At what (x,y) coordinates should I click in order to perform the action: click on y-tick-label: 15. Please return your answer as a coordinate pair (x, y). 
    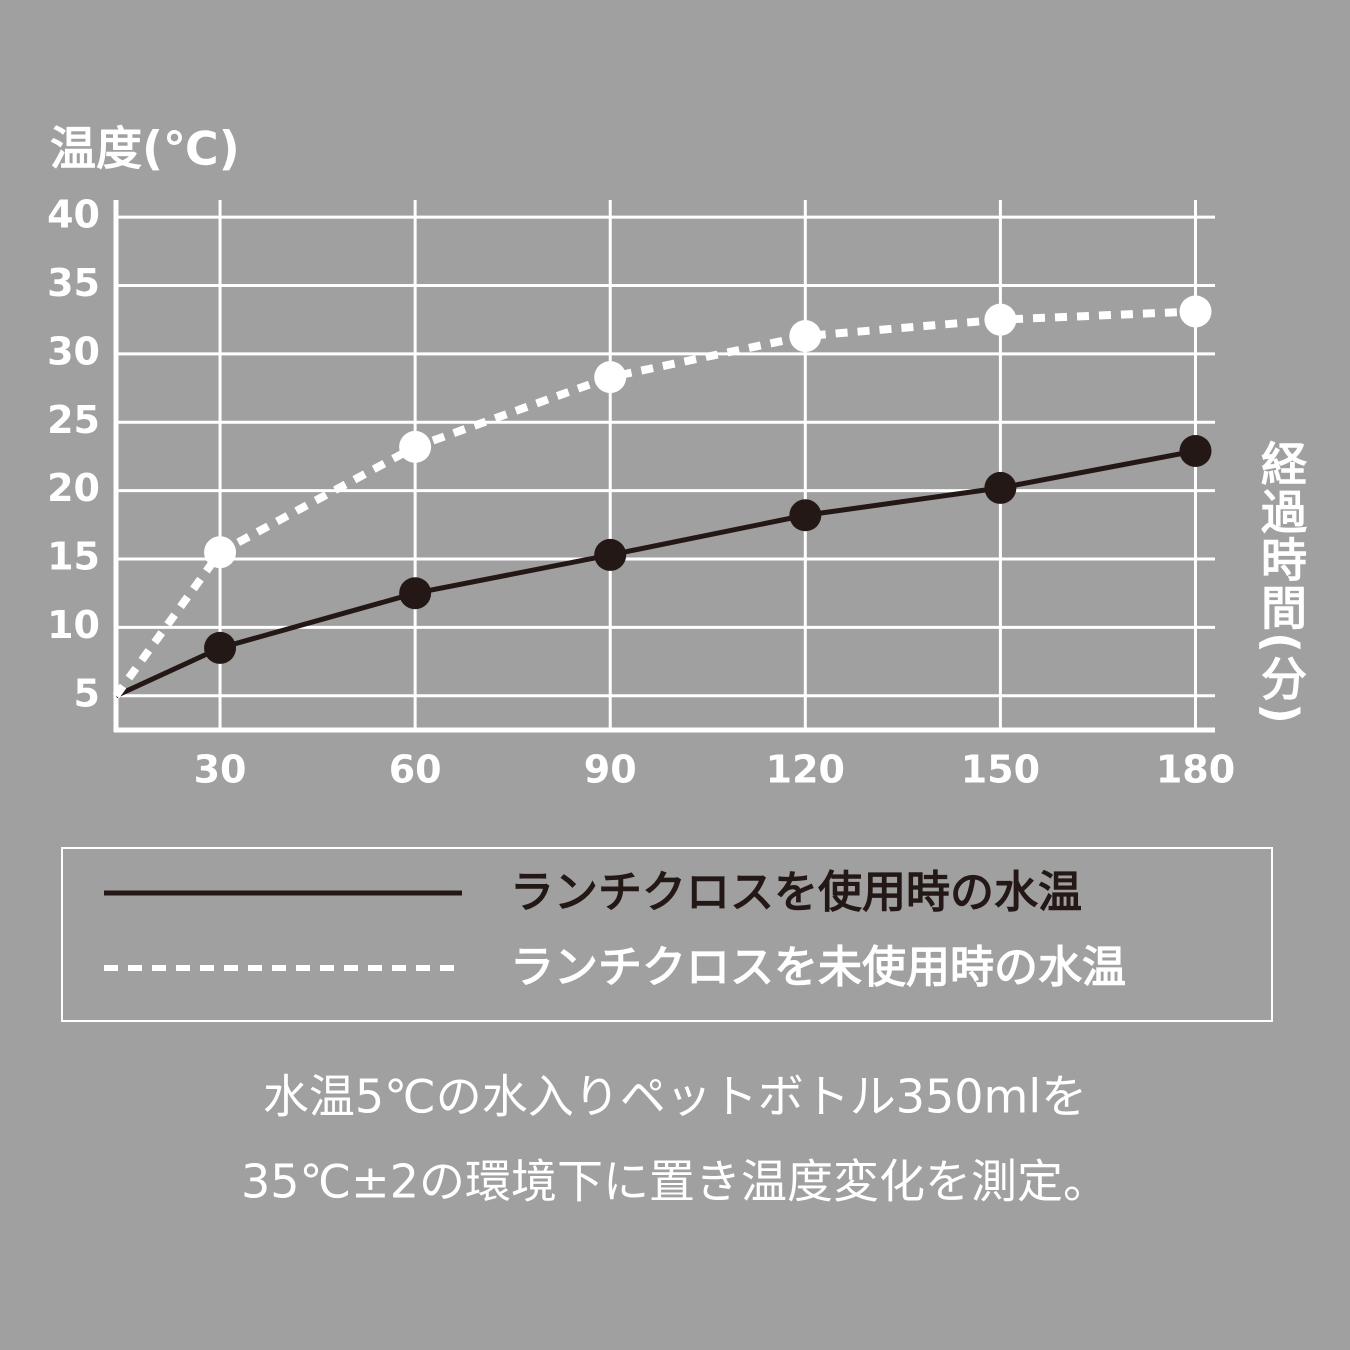
    Looking at the image, I should click on (73, 557).